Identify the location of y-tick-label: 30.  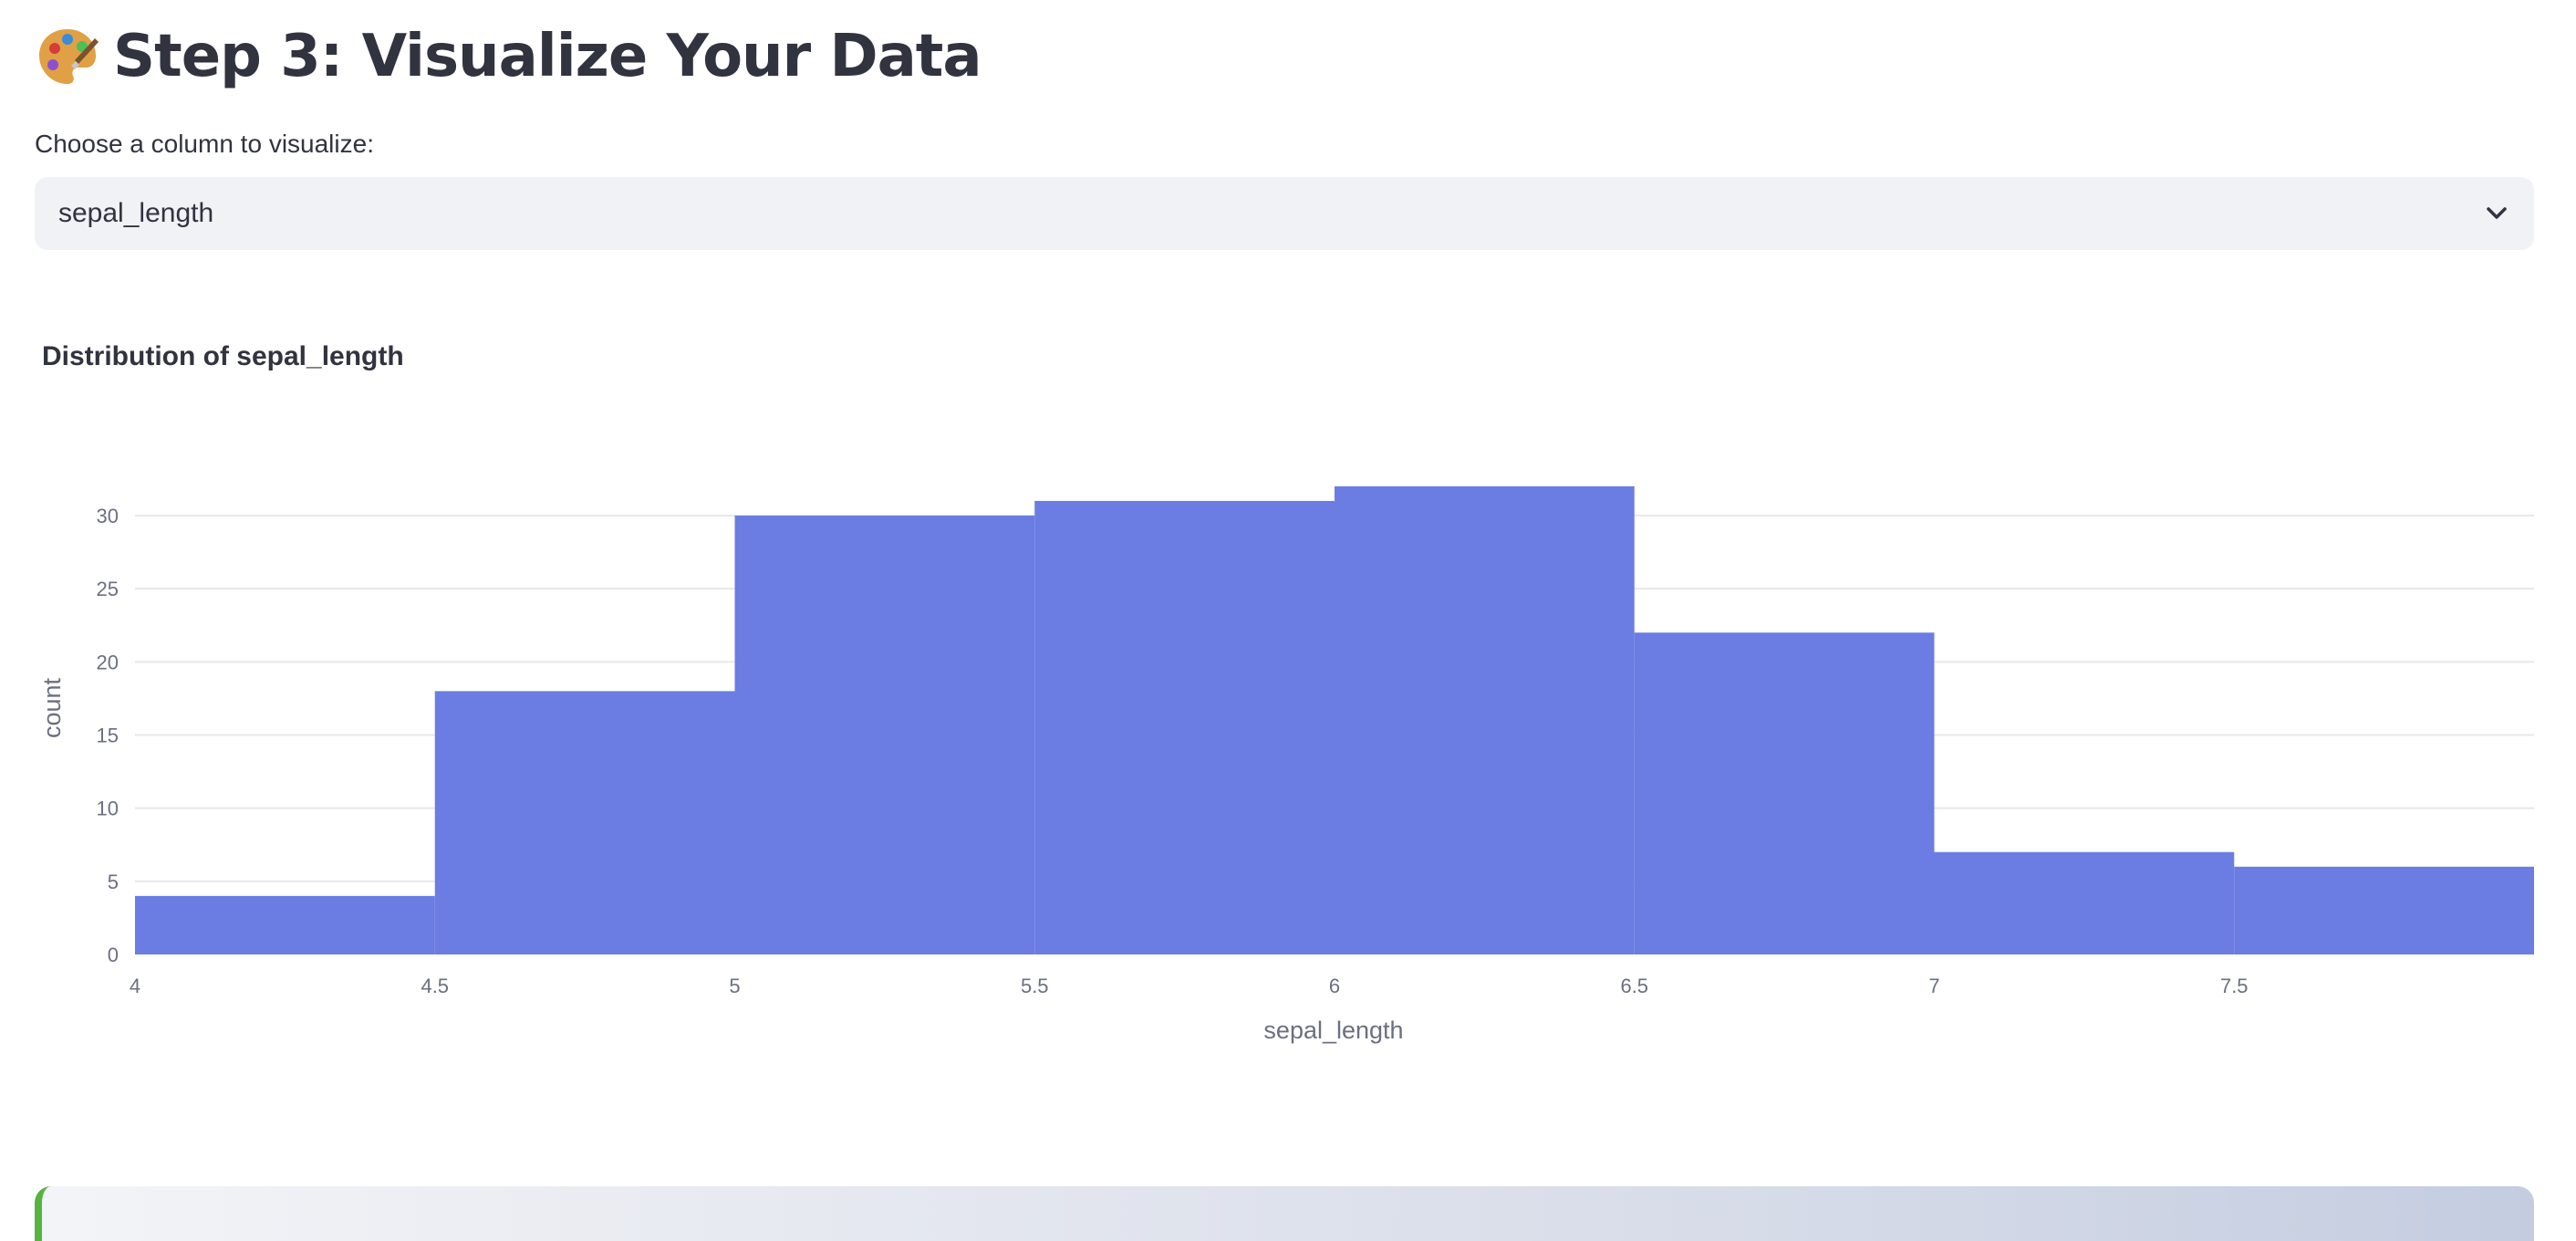
(108, 516).